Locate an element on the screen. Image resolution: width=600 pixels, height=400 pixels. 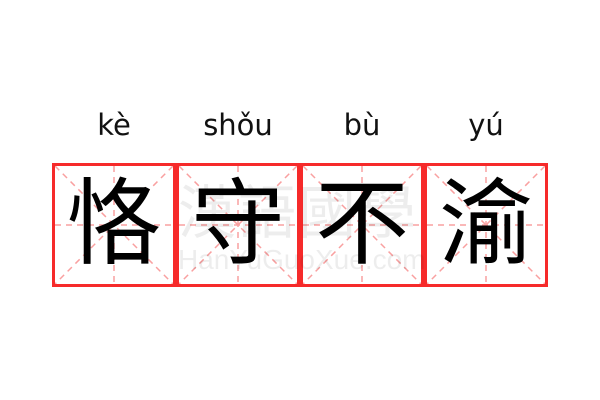
hanzi-2: 不 is located at coordinates (361, 224).